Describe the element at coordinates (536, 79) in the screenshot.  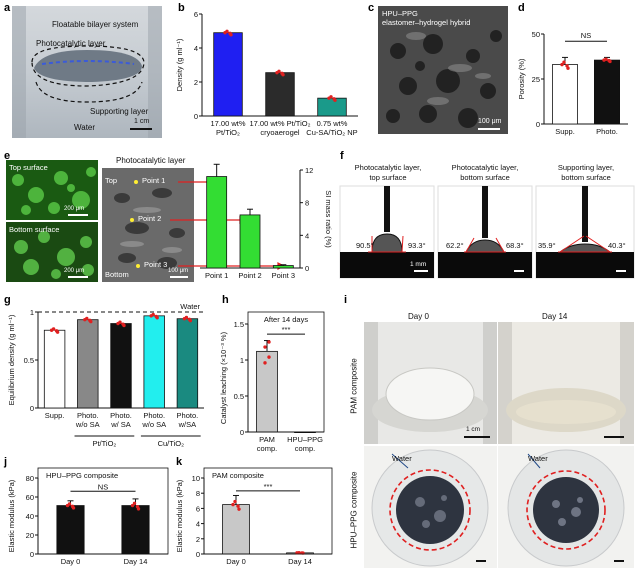
I see `d-ytick-label-1: 25` at that location.